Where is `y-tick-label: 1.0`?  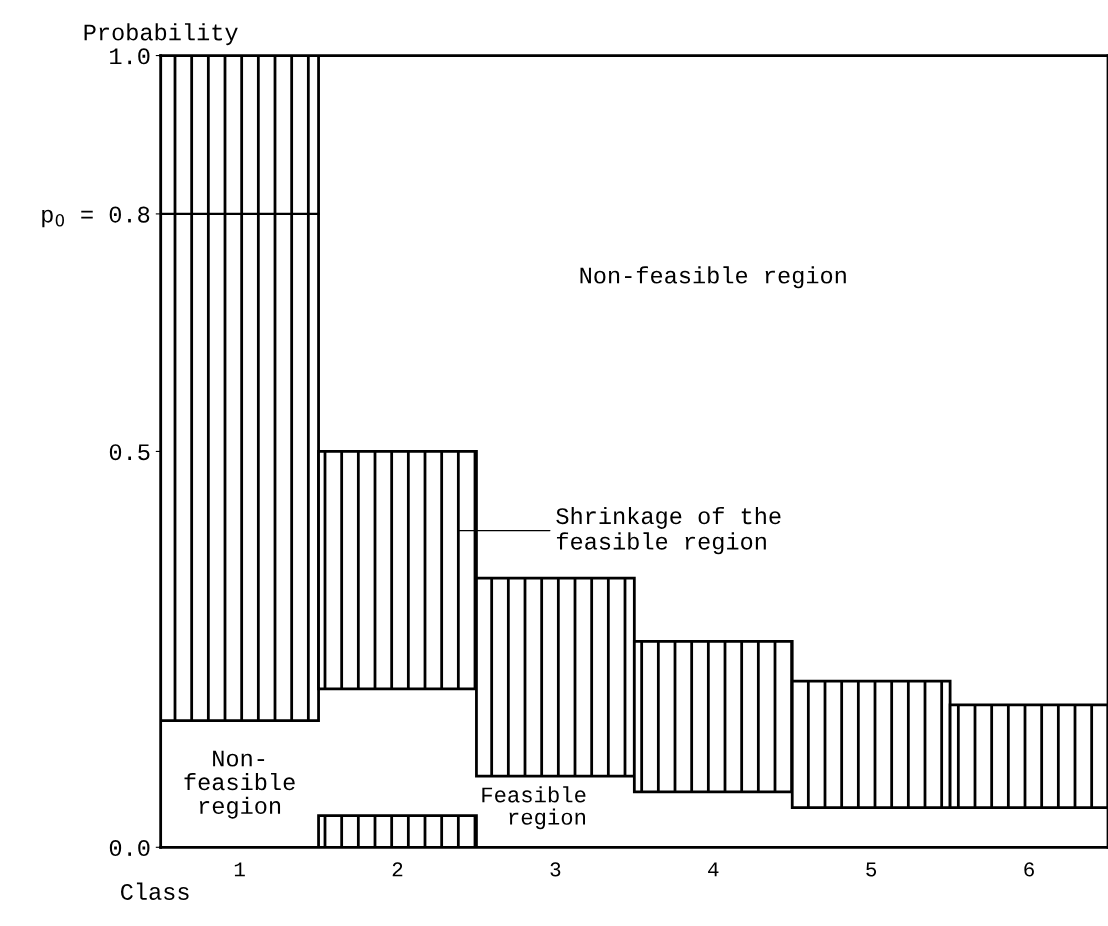 y-tick-label: 1.0 is located at coordinates (130, 56).